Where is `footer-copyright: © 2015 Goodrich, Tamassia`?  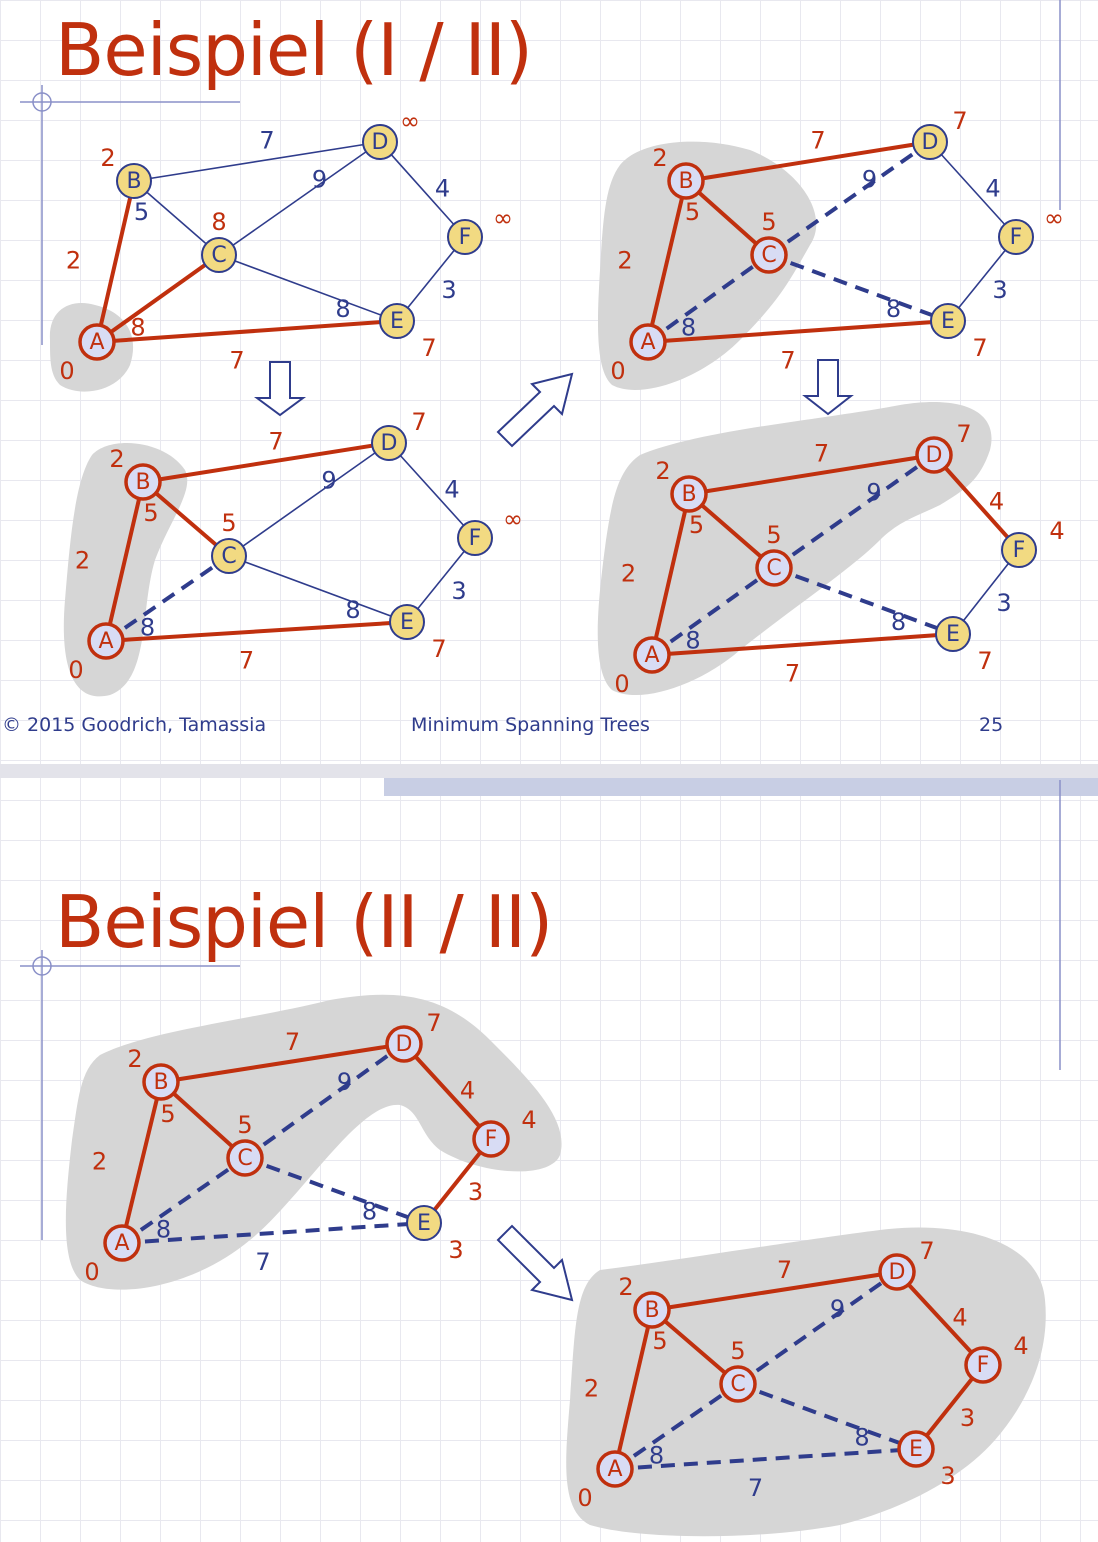
footer-copyright: © 2015 Goodrich, Tamassia is located at coordinates (134, 725).